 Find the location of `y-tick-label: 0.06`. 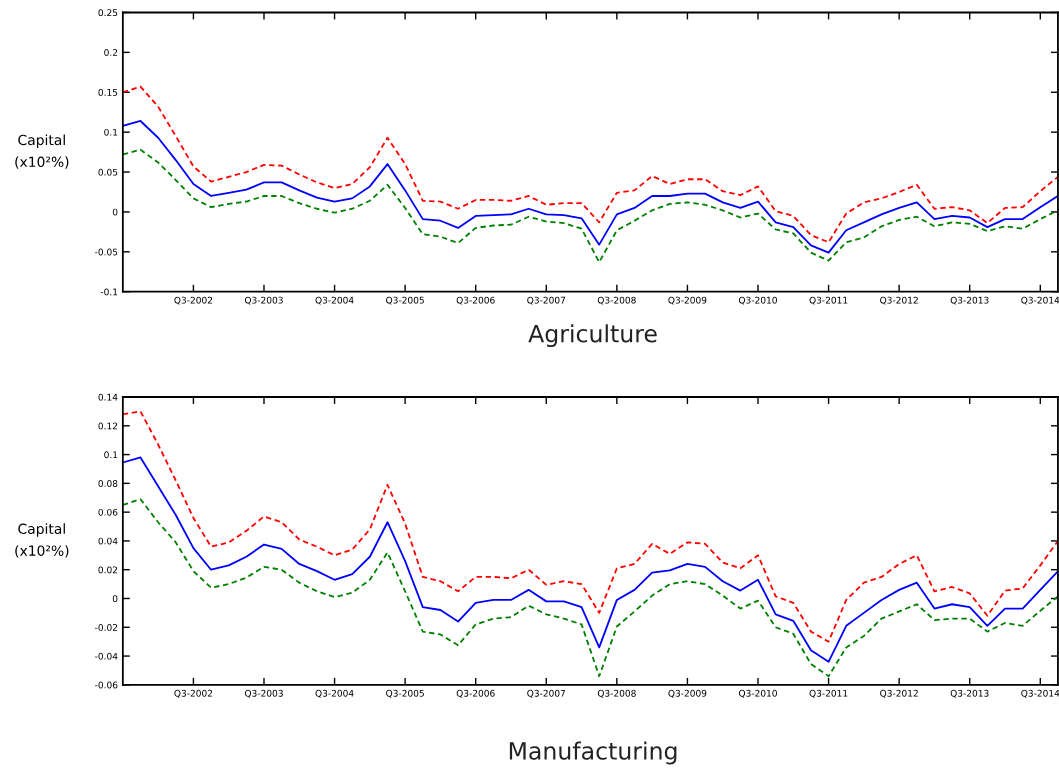

y-tick-label: 0.06 is located at coordinates (108, 512).